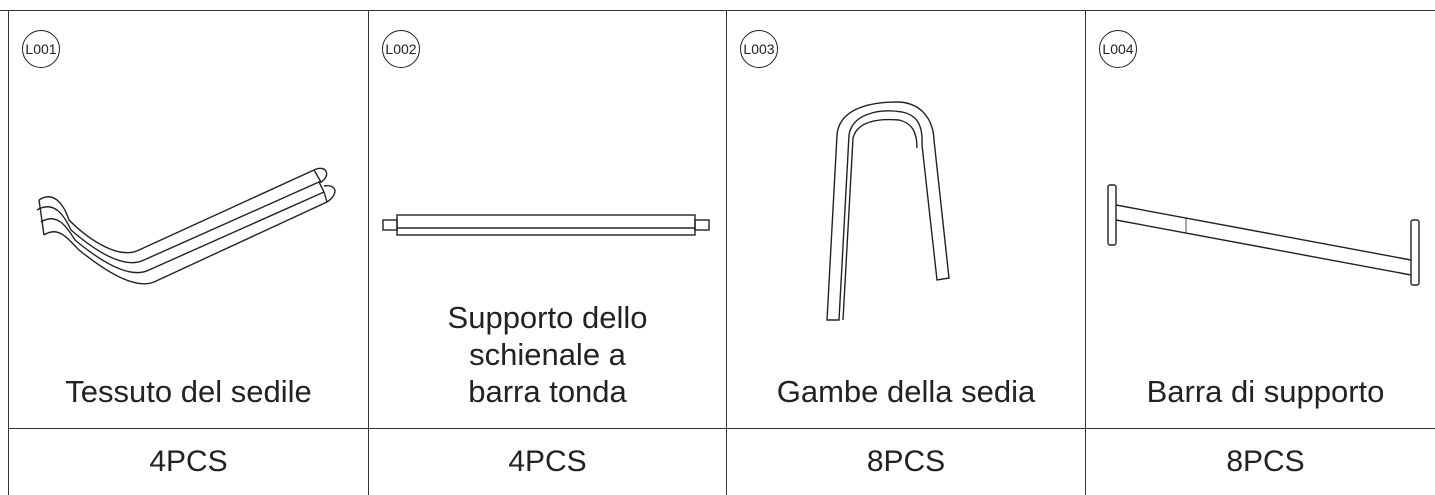  I want to click on part-name-line: schienale a, so click(547, 354).